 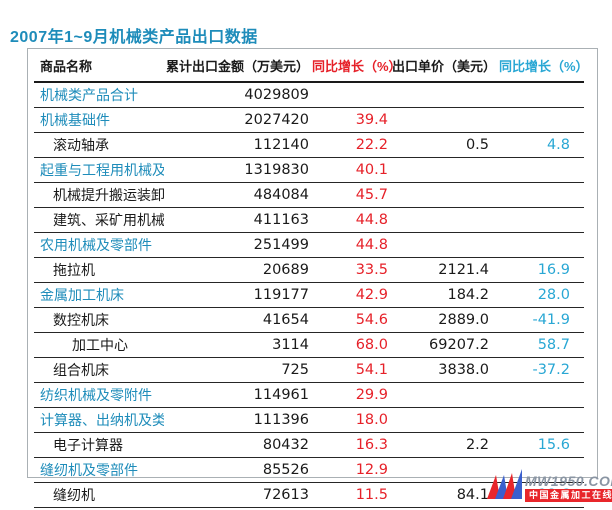 What do you see at coordinates (99, 245) in the screenshot?
I see `product-name-cell: 农用机械及零部件` at bounding box center [99, 245].